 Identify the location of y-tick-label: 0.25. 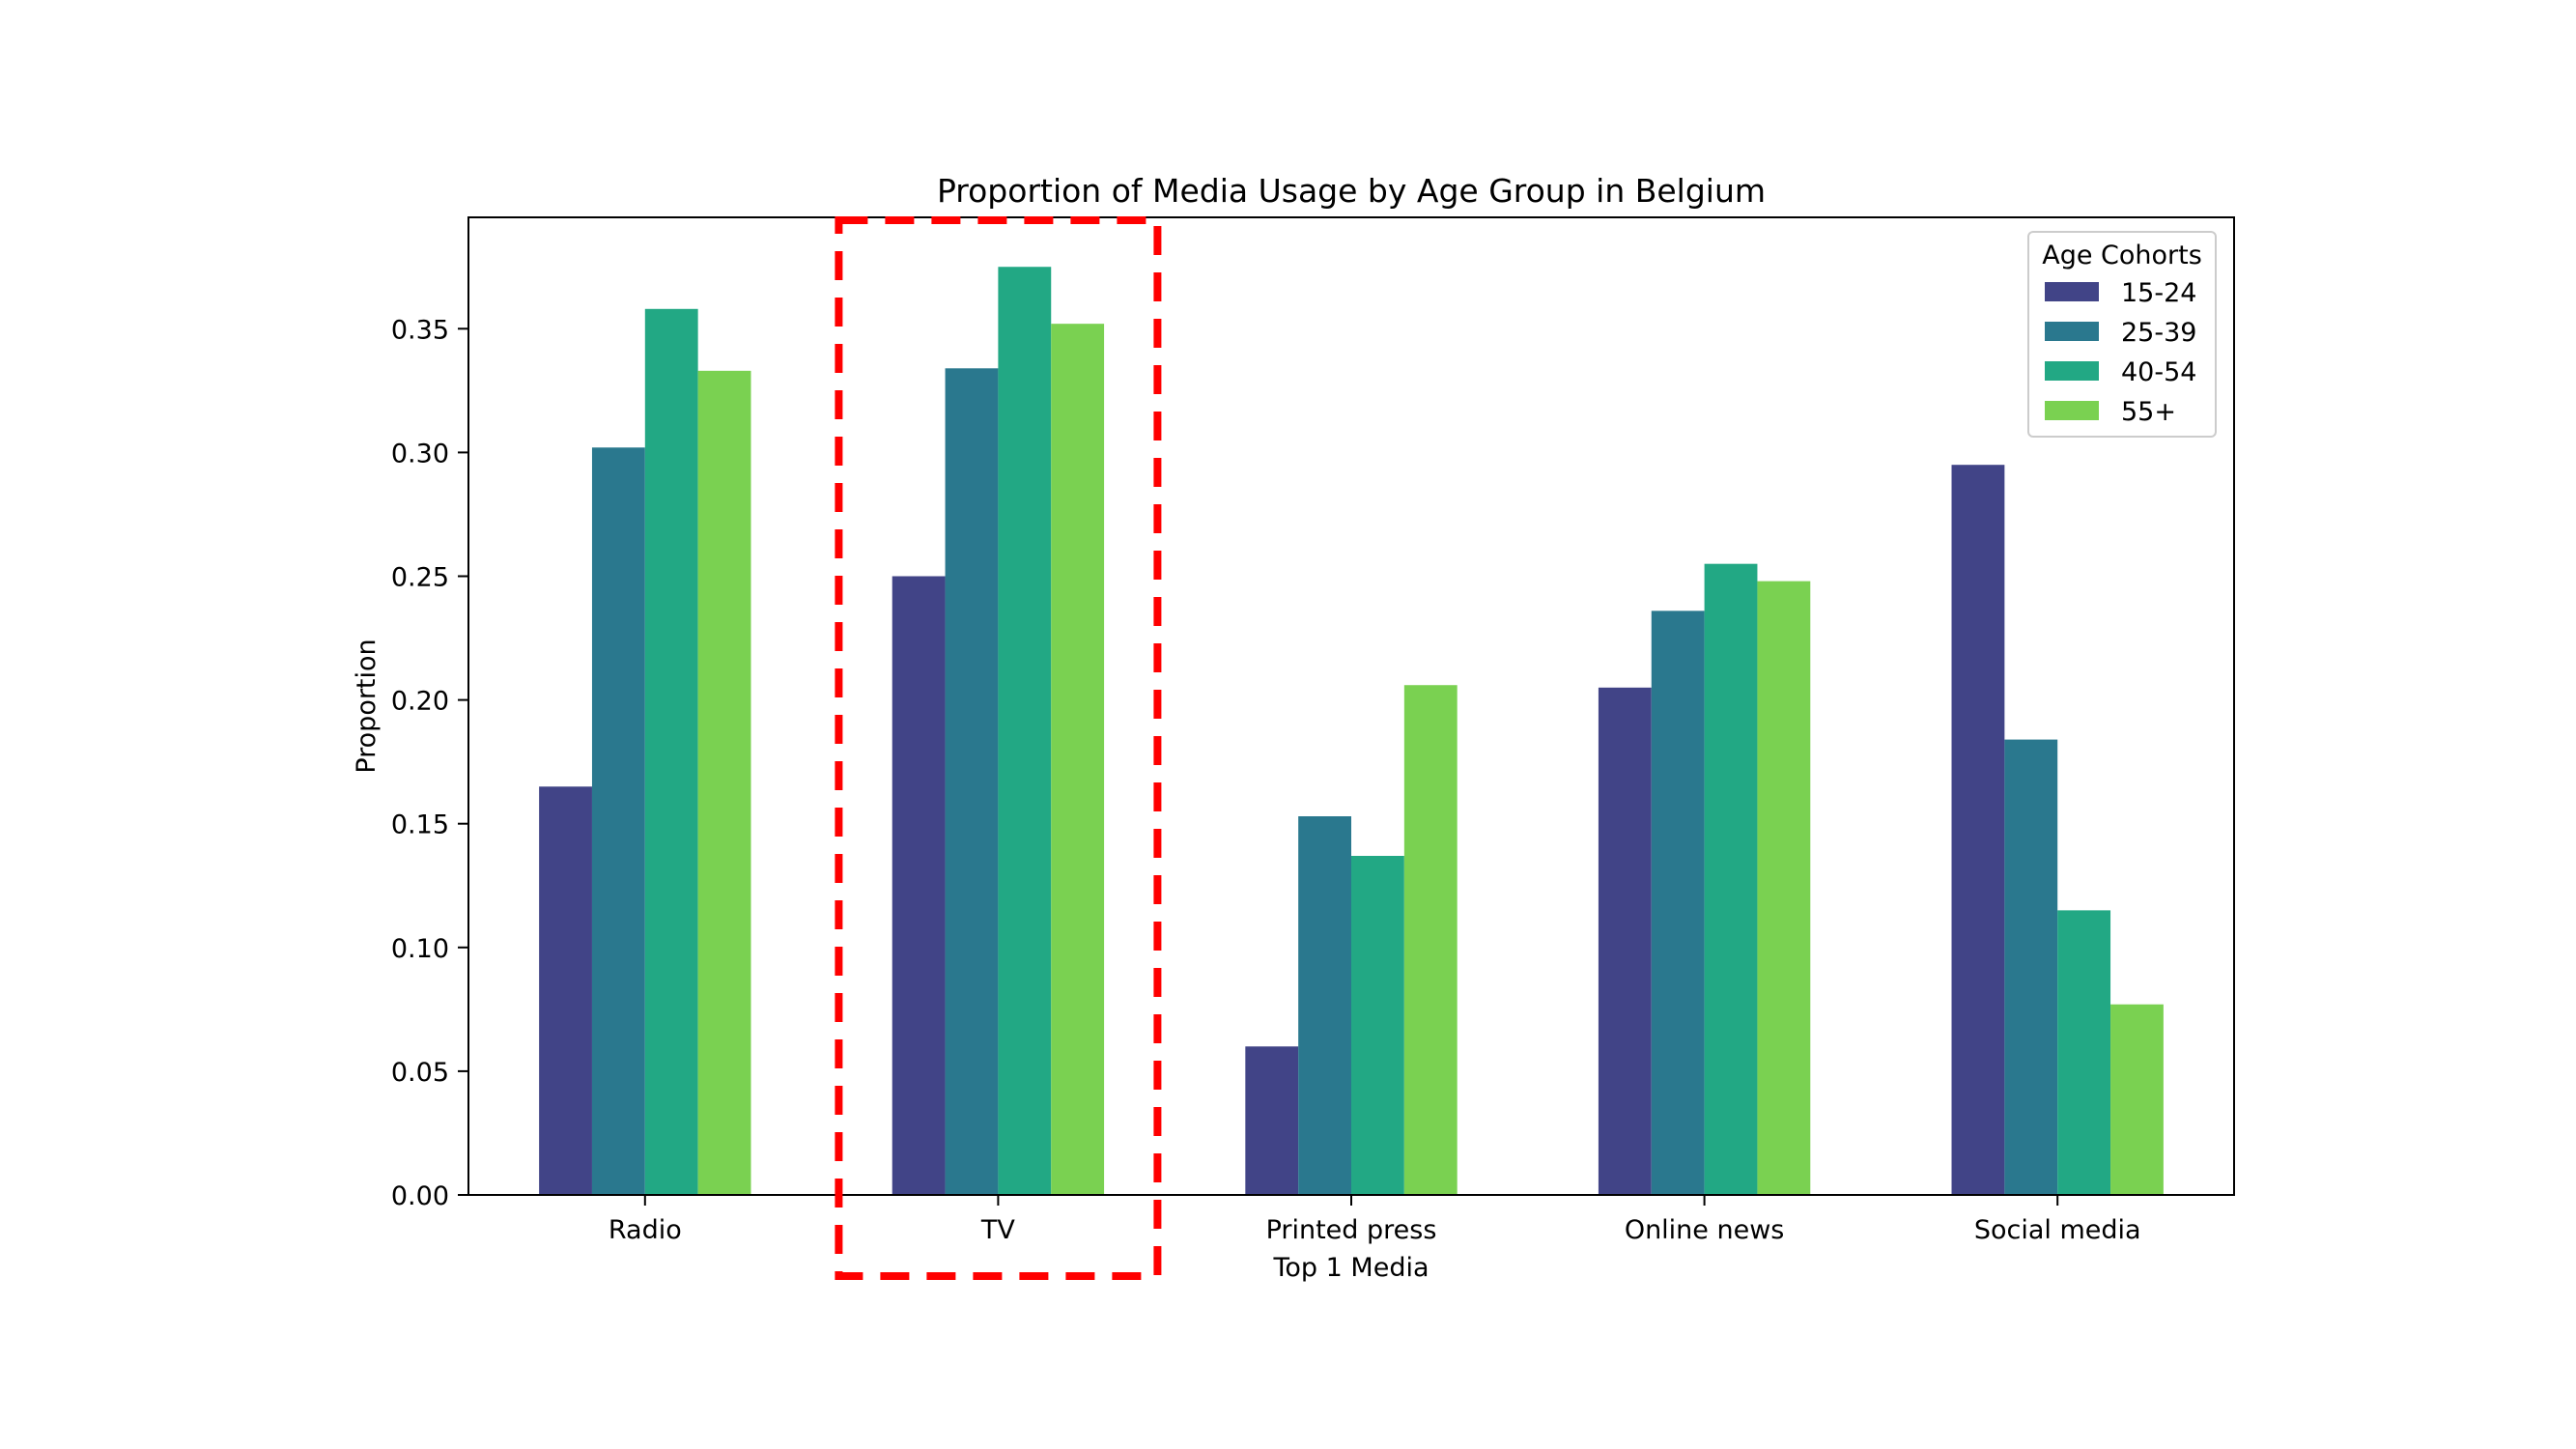
(420, 577).